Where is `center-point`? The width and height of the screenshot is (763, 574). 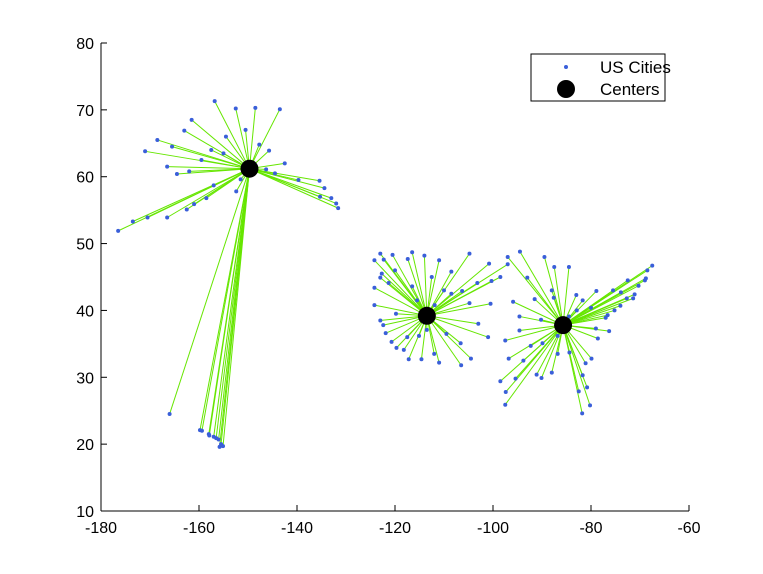 center-point is located at coordinates (426, 315).